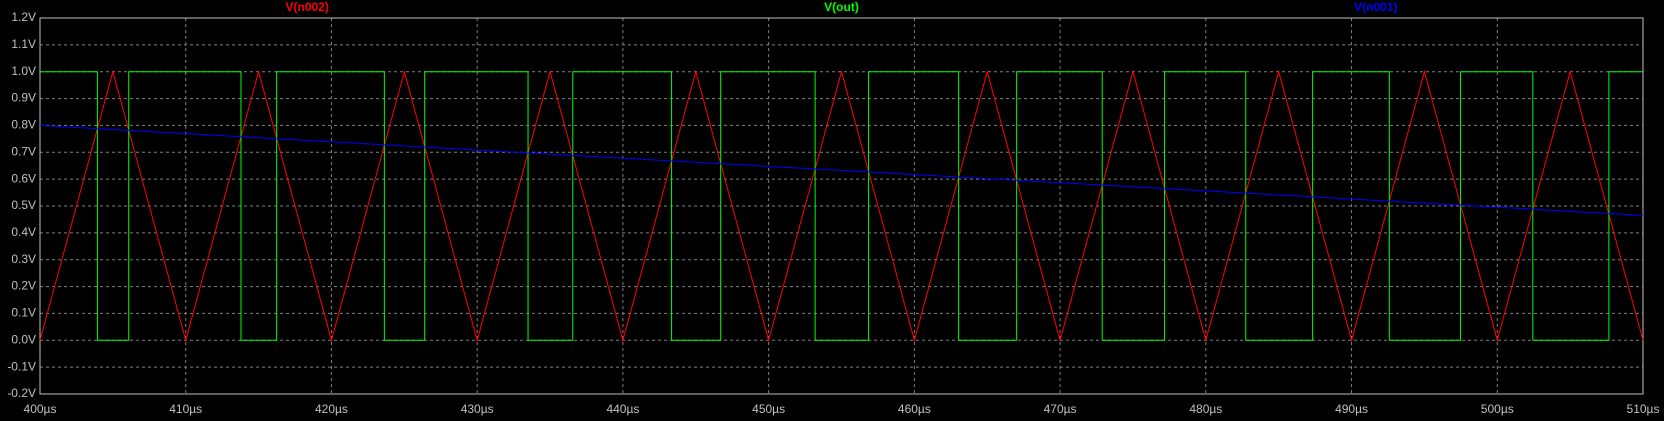 This screenshot has width=1664, height=421. What do you see at coordinates (21, 366) in the screenshot?
I see `y-tick-label: -0.1V` at bounding box center [21, 366].